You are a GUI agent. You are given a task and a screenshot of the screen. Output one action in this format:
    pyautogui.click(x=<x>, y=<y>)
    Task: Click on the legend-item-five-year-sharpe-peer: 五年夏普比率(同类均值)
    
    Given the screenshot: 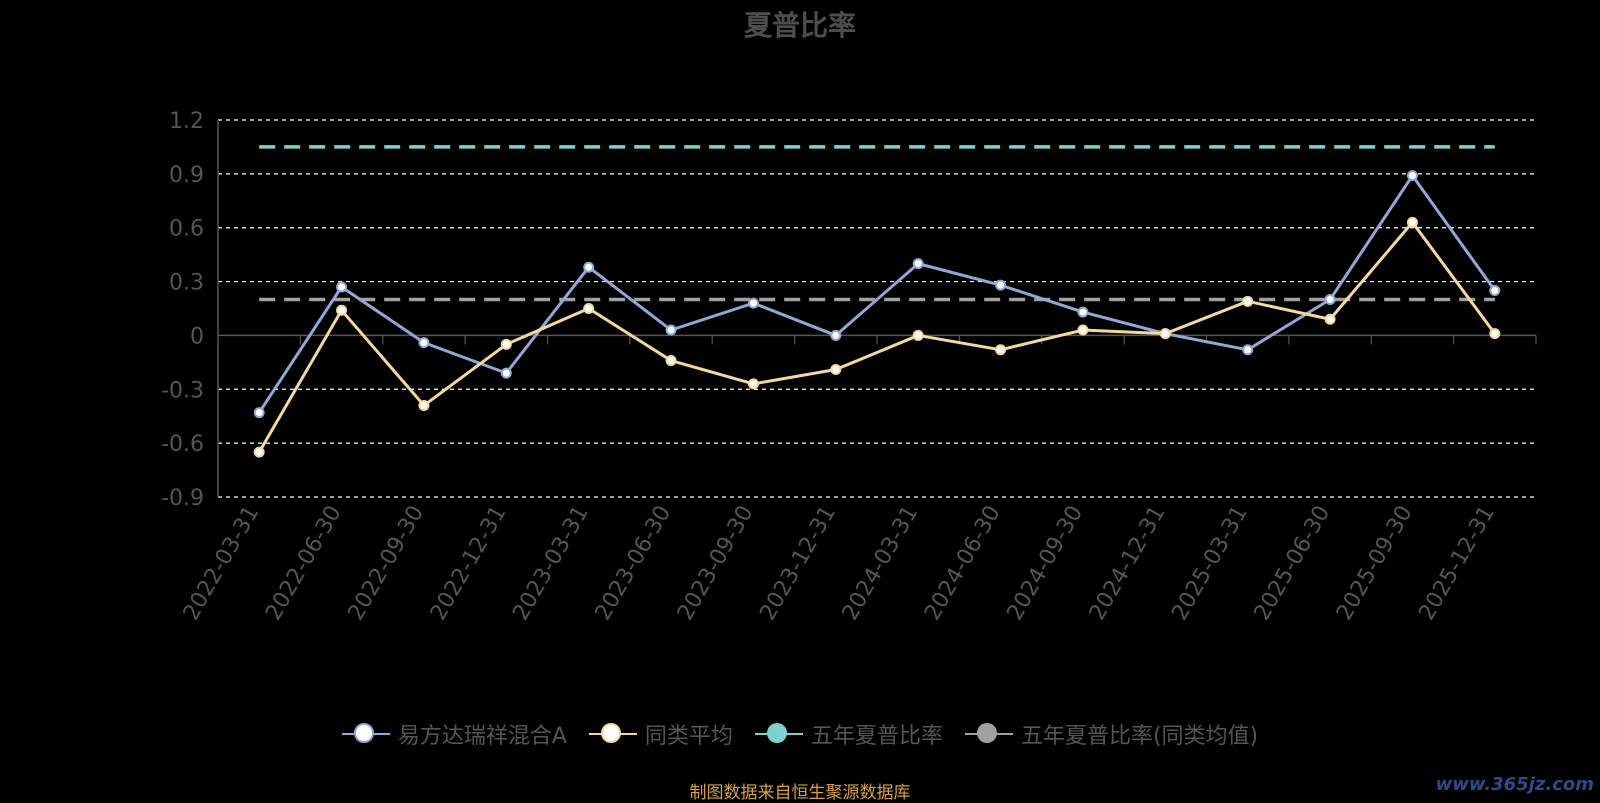 What is the action you would take?
    pyautogui.click(x=1111, y=734)
    